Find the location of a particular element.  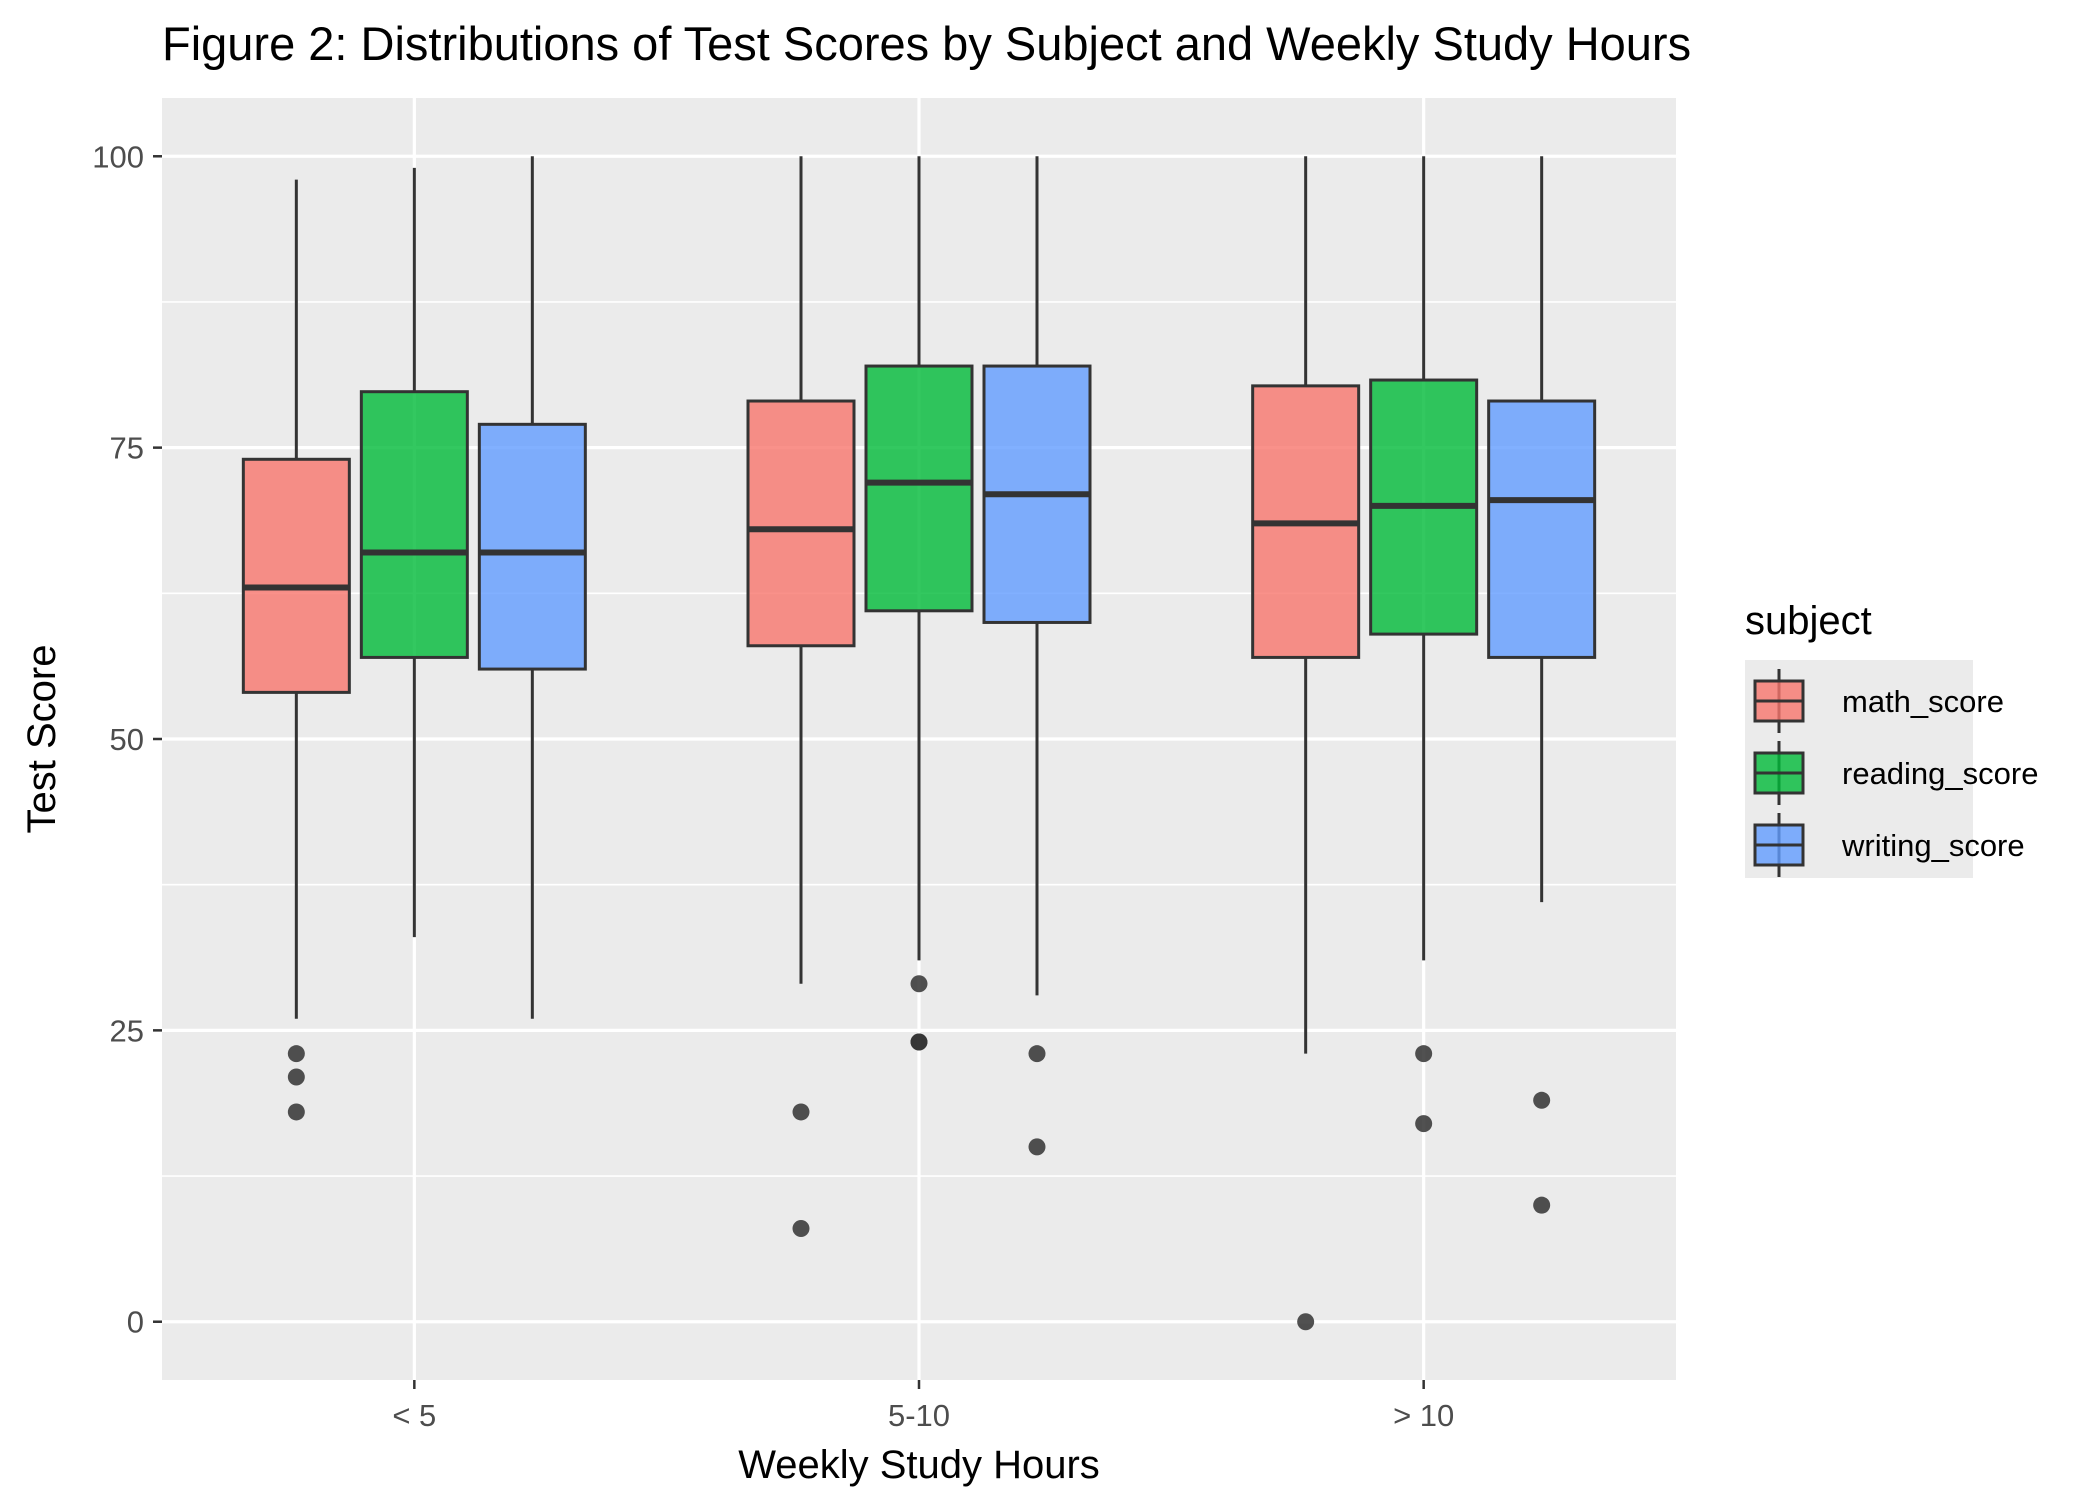

x-axis-title: Weekly Study Hours is located at coordinates (919, 1465).